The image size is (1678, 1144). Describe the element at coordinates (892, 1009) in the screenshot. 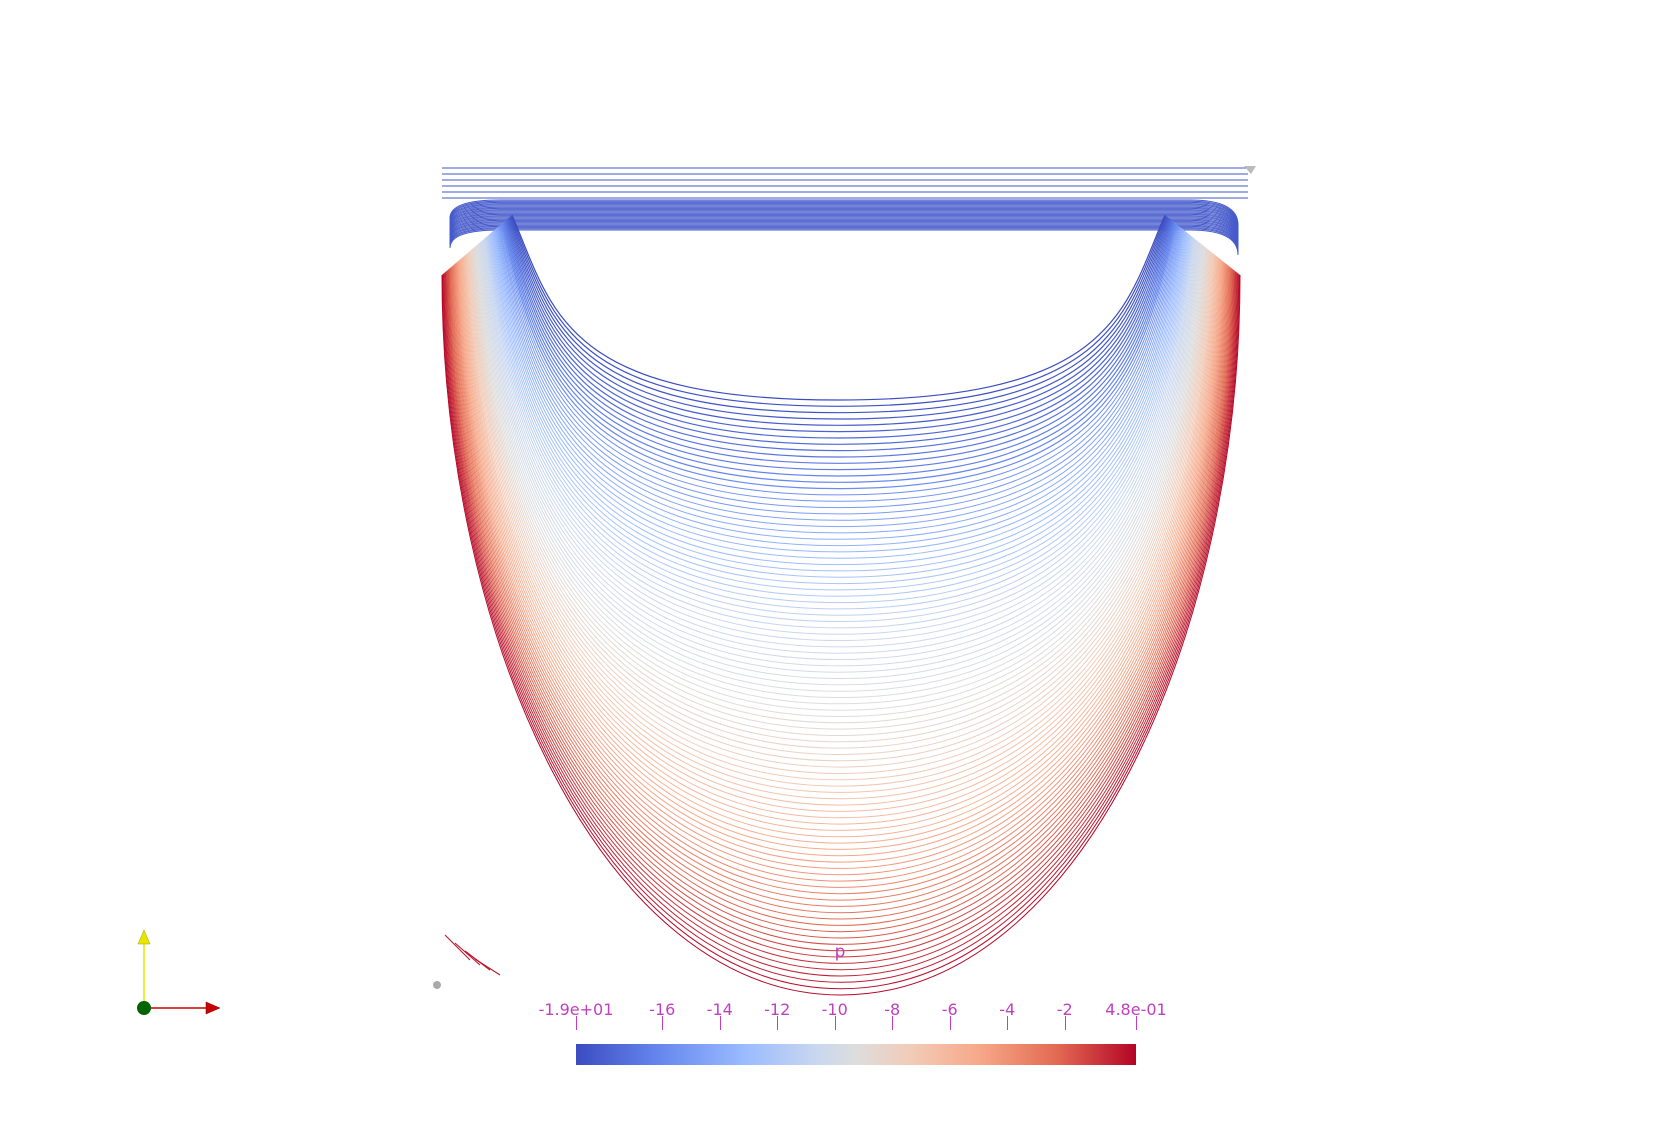

I see `colorbar-tick-label: -8` at that location.